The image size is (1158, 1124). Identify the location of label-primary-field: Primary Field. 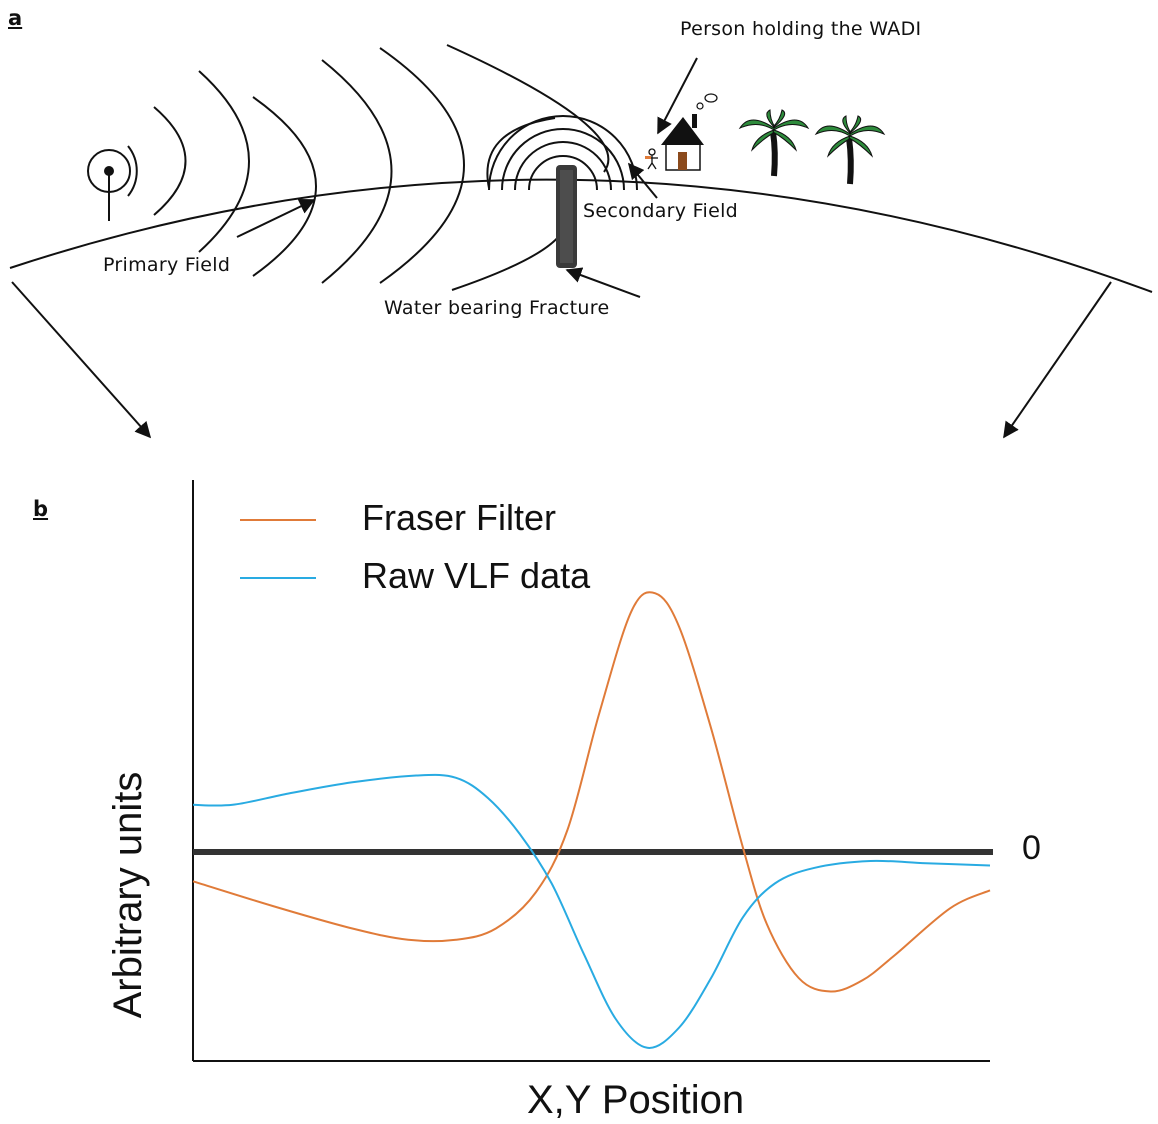
(167, 265).